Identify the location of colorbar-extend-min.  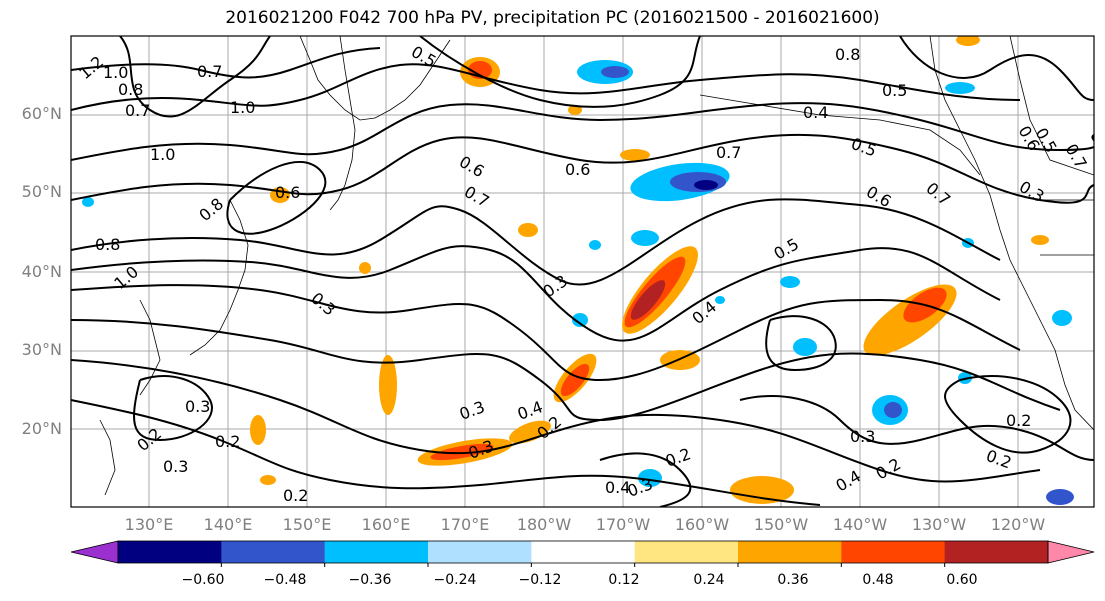
(94, 552).